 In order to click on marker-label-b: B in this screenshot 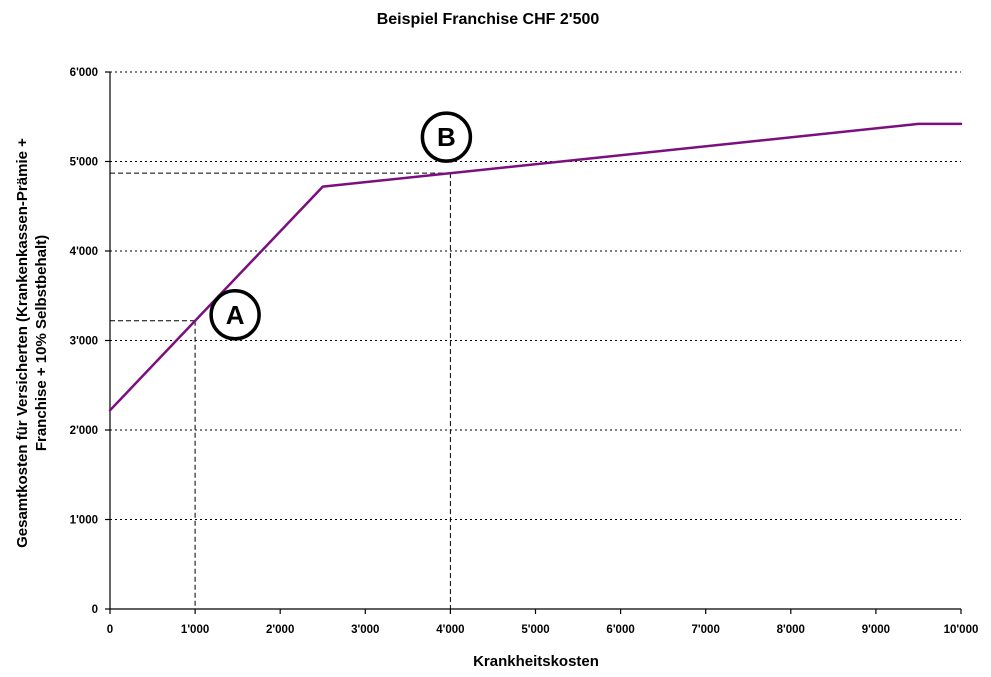, I will do `click(446, 137)`.